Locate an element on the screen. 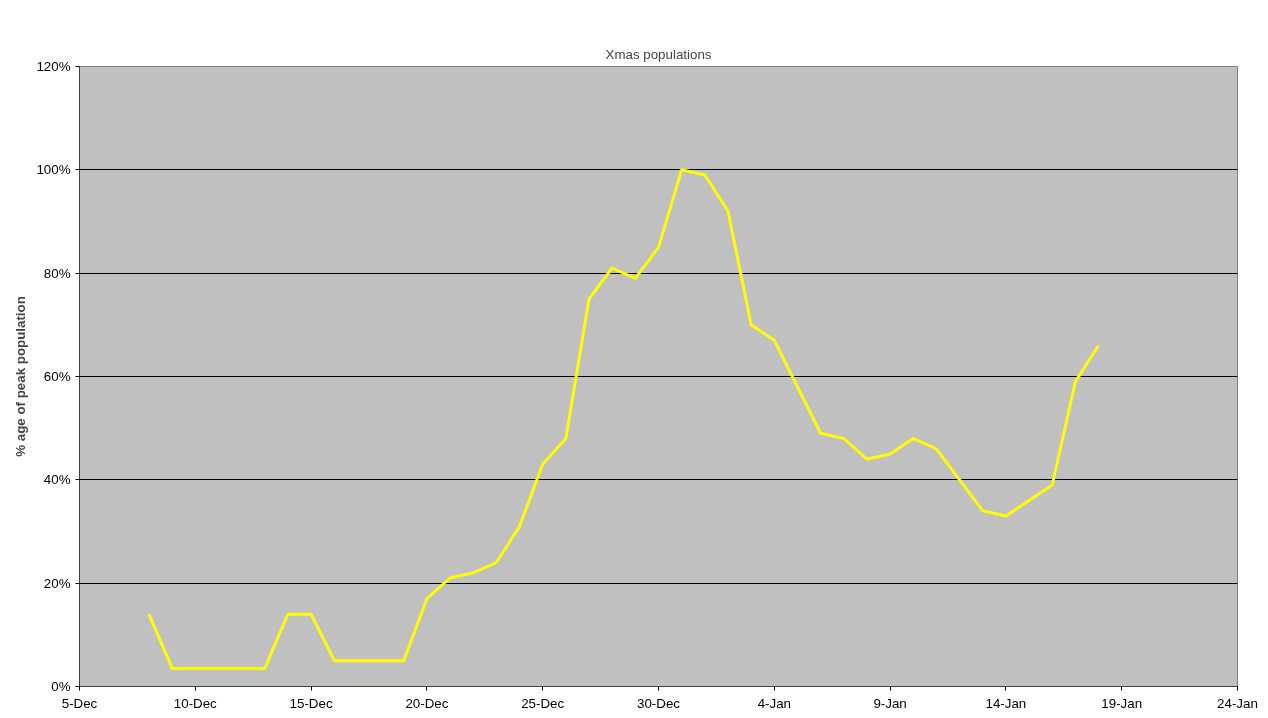 The width and height of the screenshot is (1268, 718). x-tick-label: 30-Dec is located at coordinates (659, 703).